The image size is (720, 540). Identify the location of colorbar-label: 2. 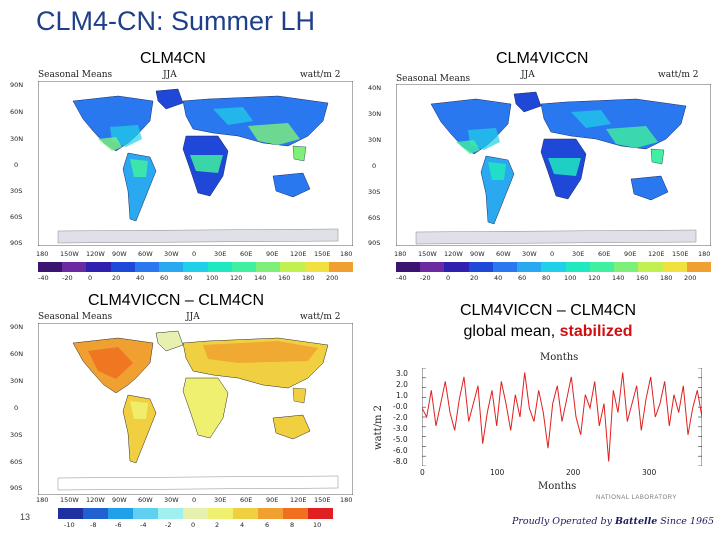
(217, 525).